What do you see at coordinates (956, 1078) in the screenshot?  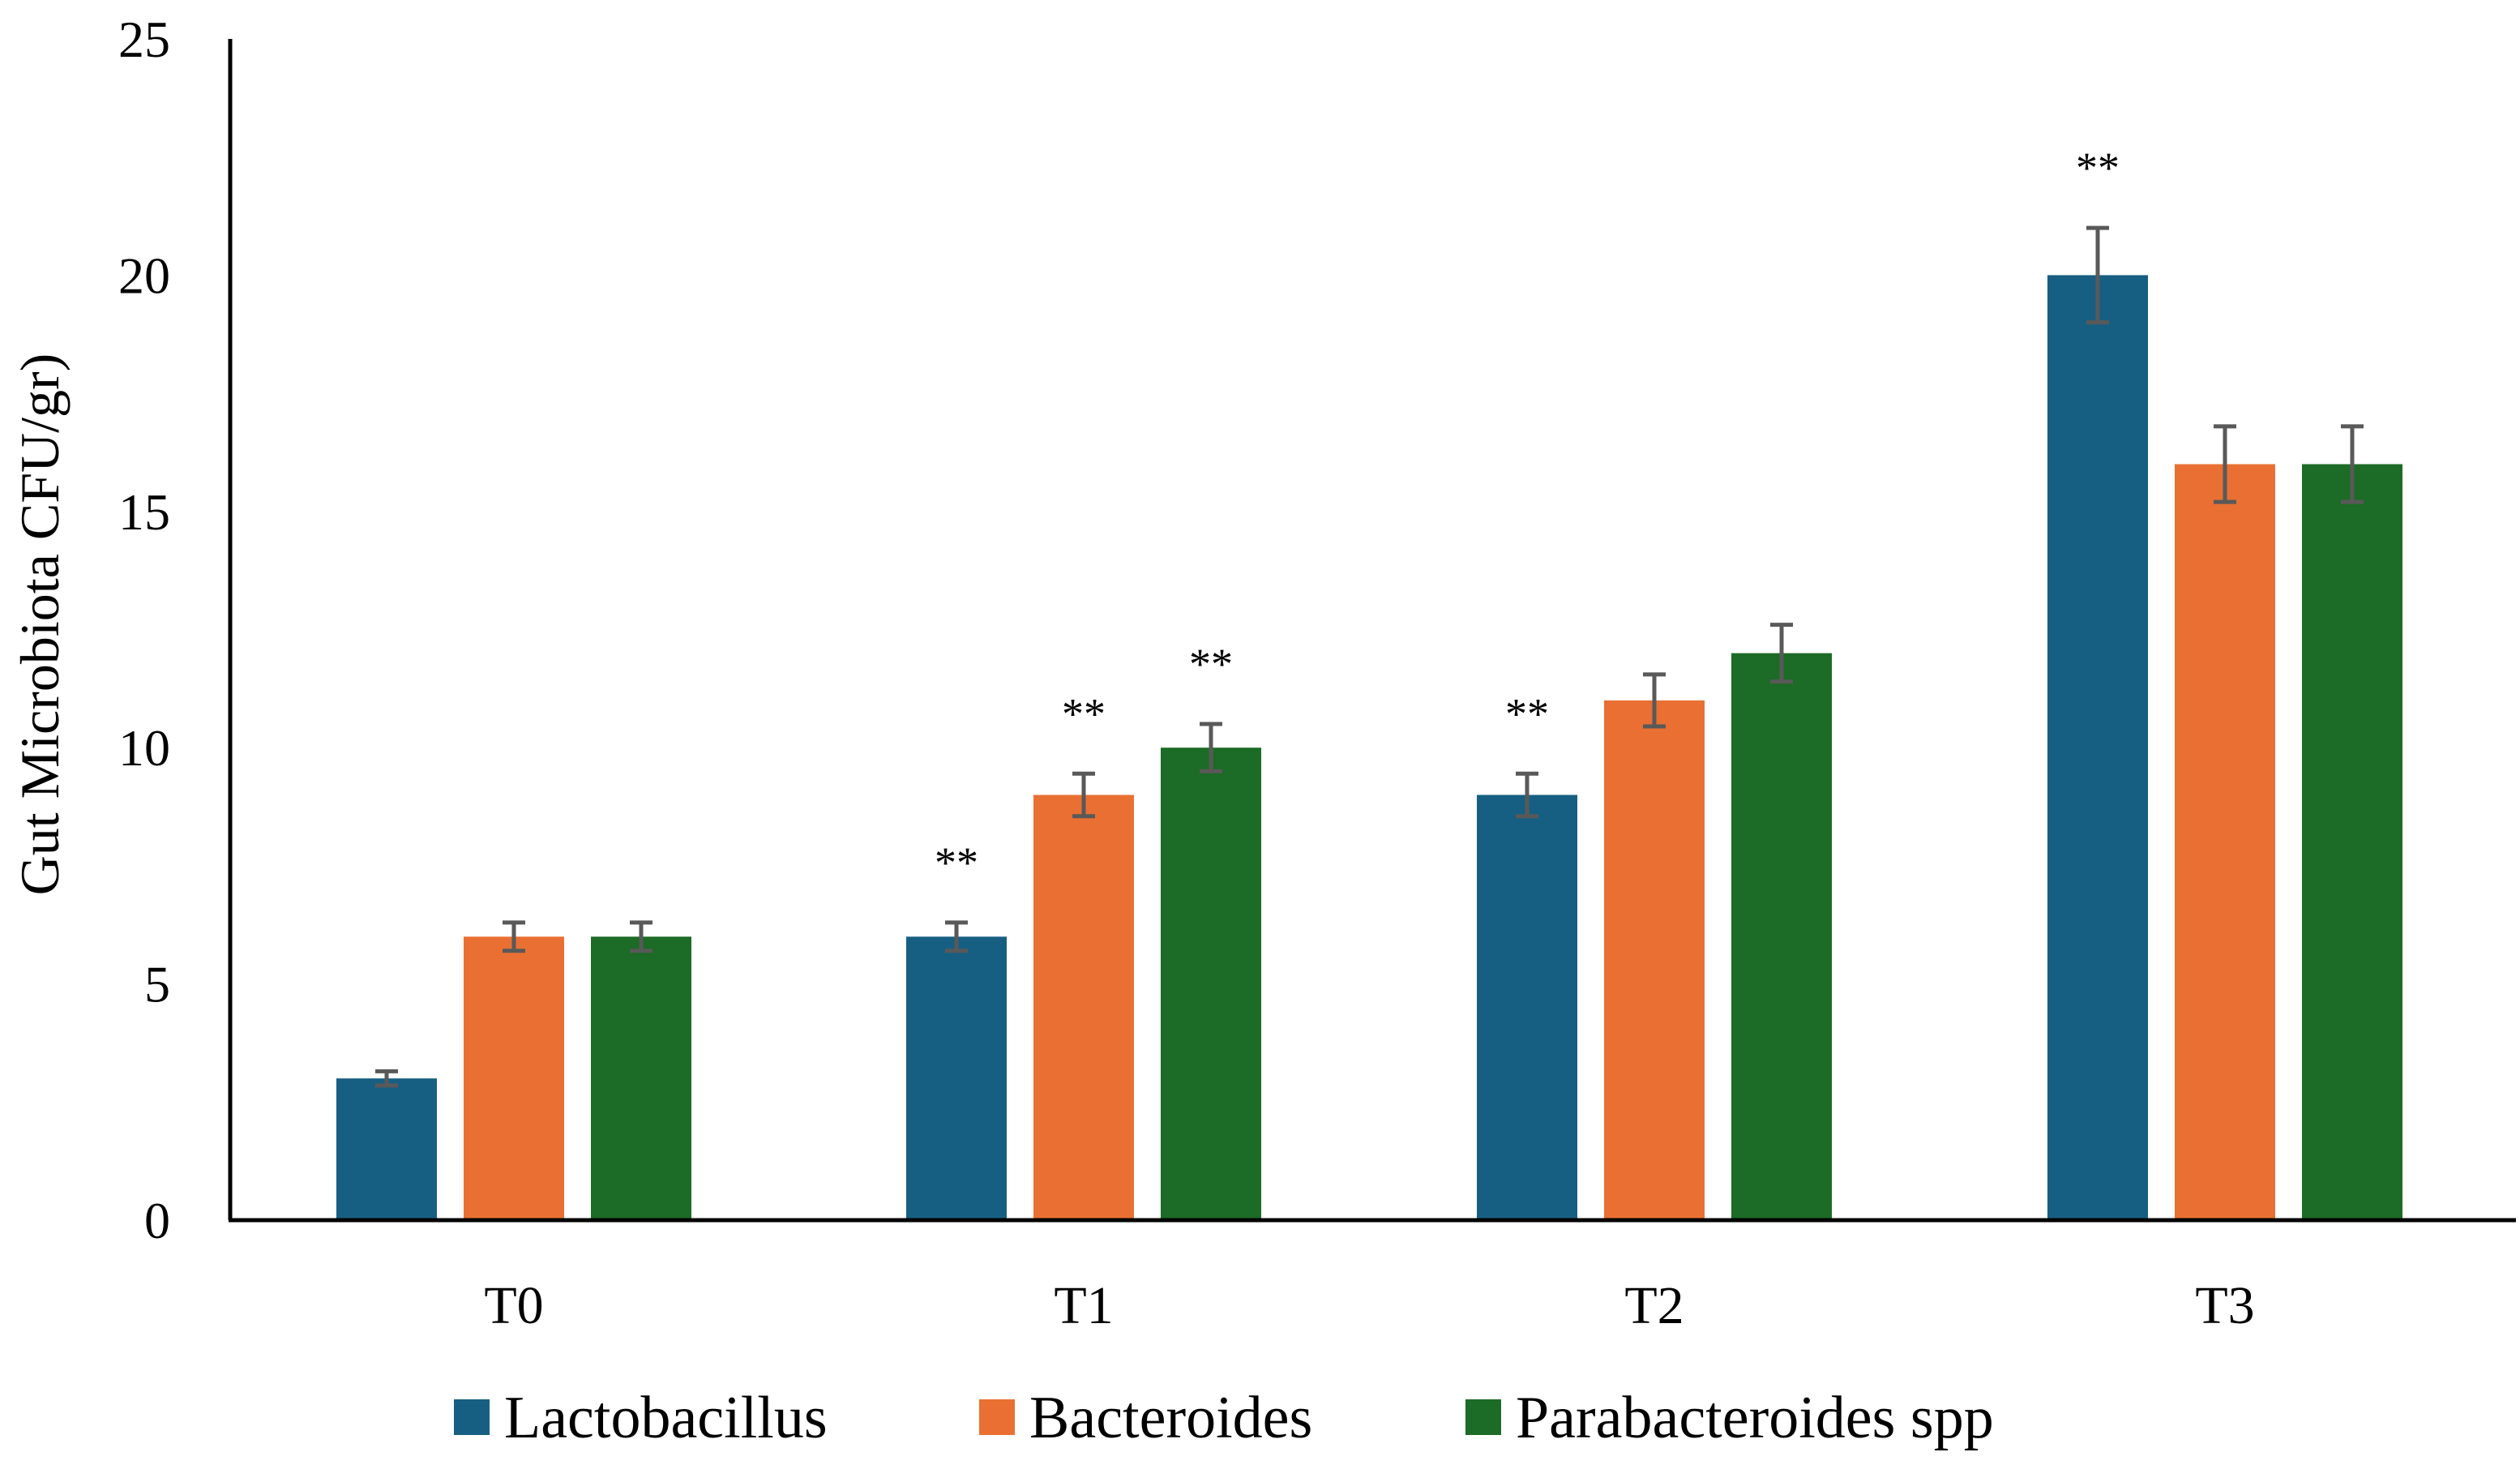 I see `bar-lactobacillus-t1` at bounding box center [956, 1078].